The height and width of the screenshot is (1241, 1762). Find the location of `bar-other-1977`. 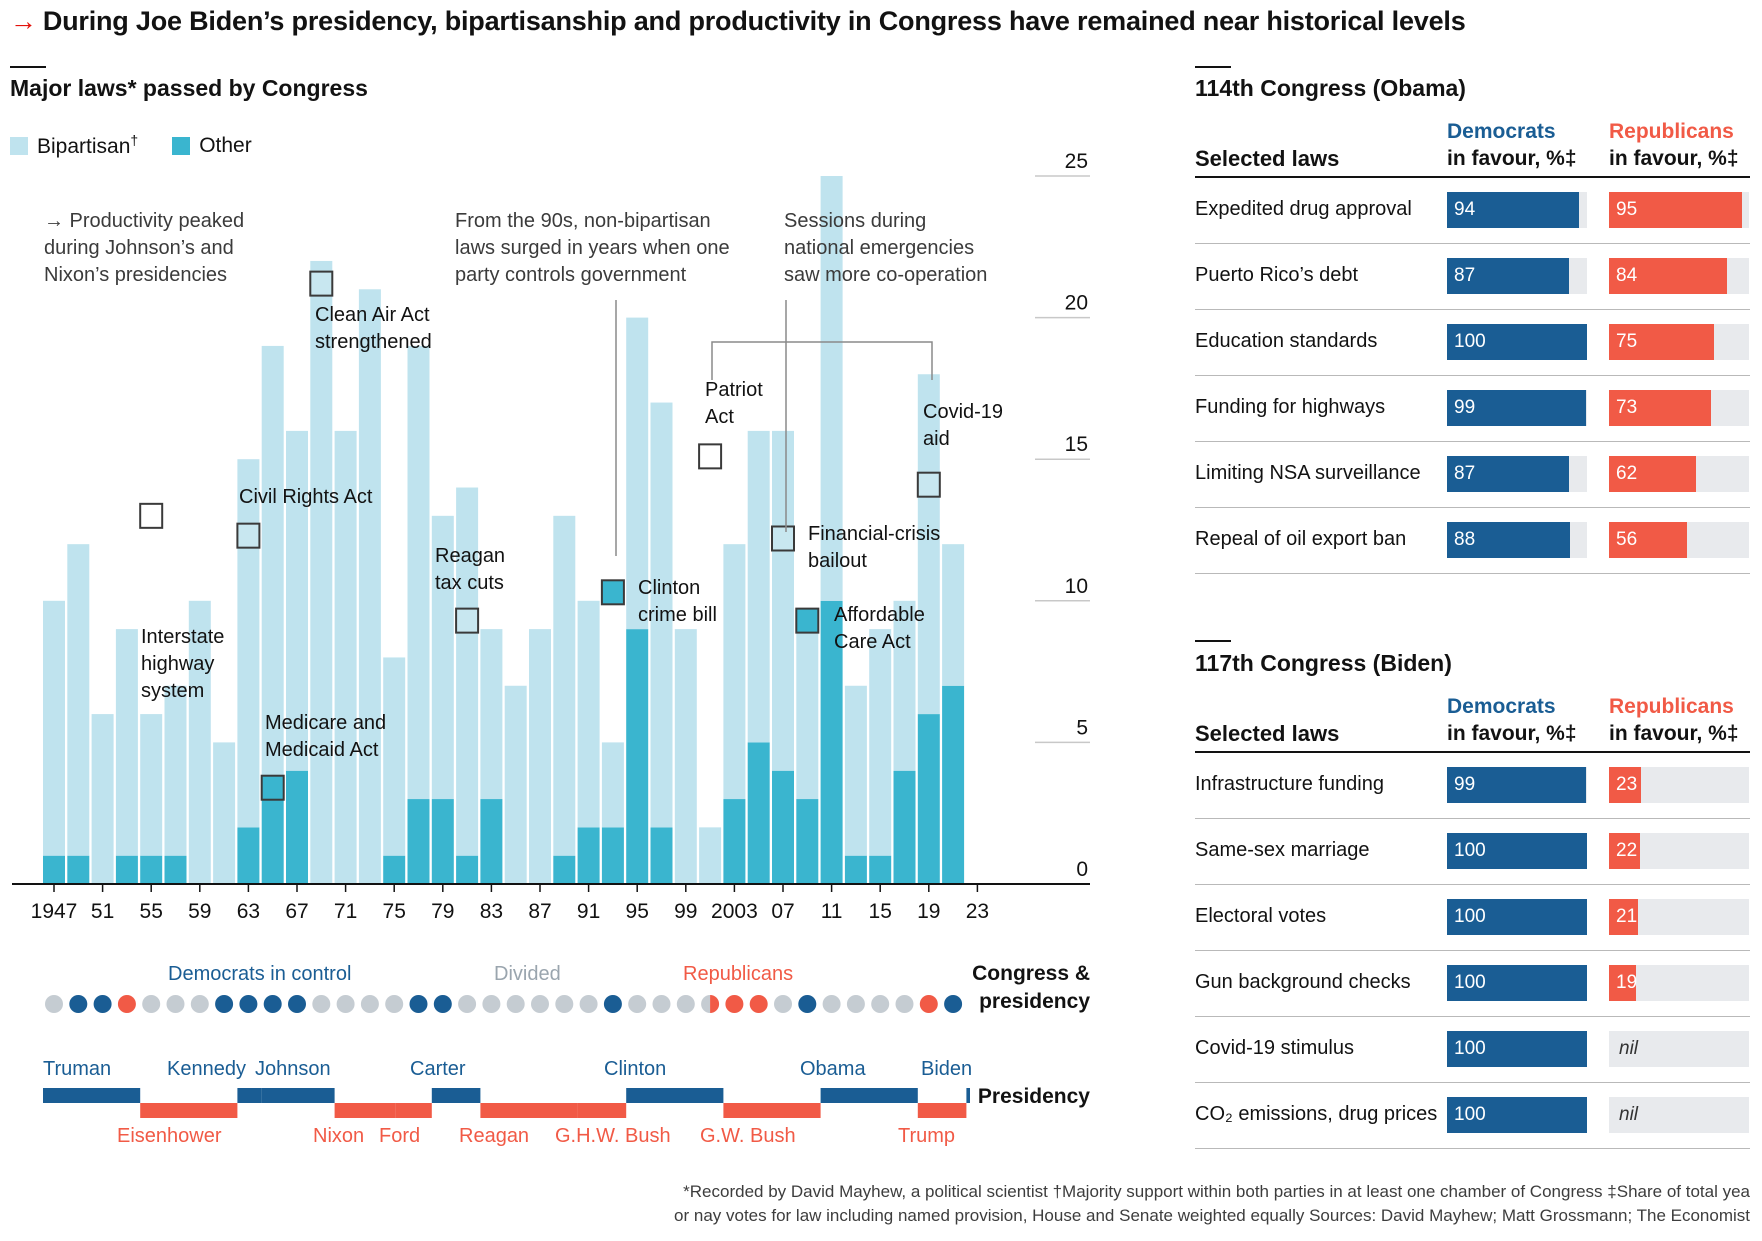

bar-other-1977 is located at coordinates (418, 841).